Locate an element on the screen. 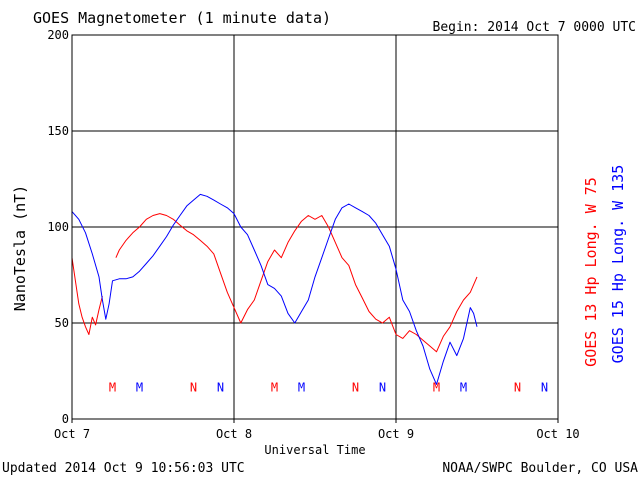 This screenshot has height=480, width=640. y-tick-label: 0 is located at coordinates (65, 419).